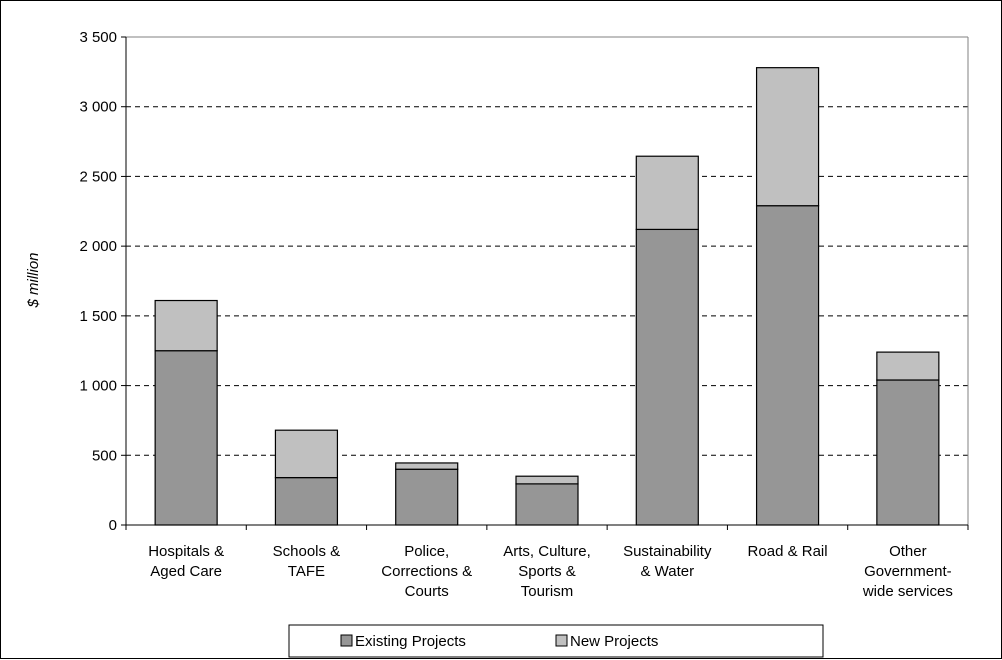 The image size is (1002, 660). I want to click on y-axis-title: $ million, so click(33, 280).